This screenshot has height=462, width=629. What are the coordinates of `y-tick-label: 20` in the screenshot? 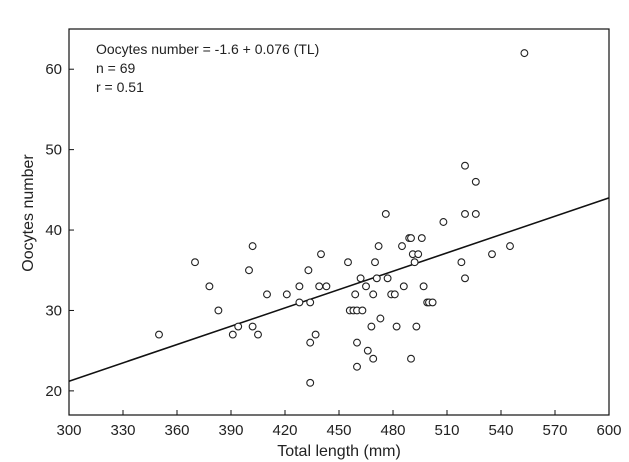 It's located at (53, 391).